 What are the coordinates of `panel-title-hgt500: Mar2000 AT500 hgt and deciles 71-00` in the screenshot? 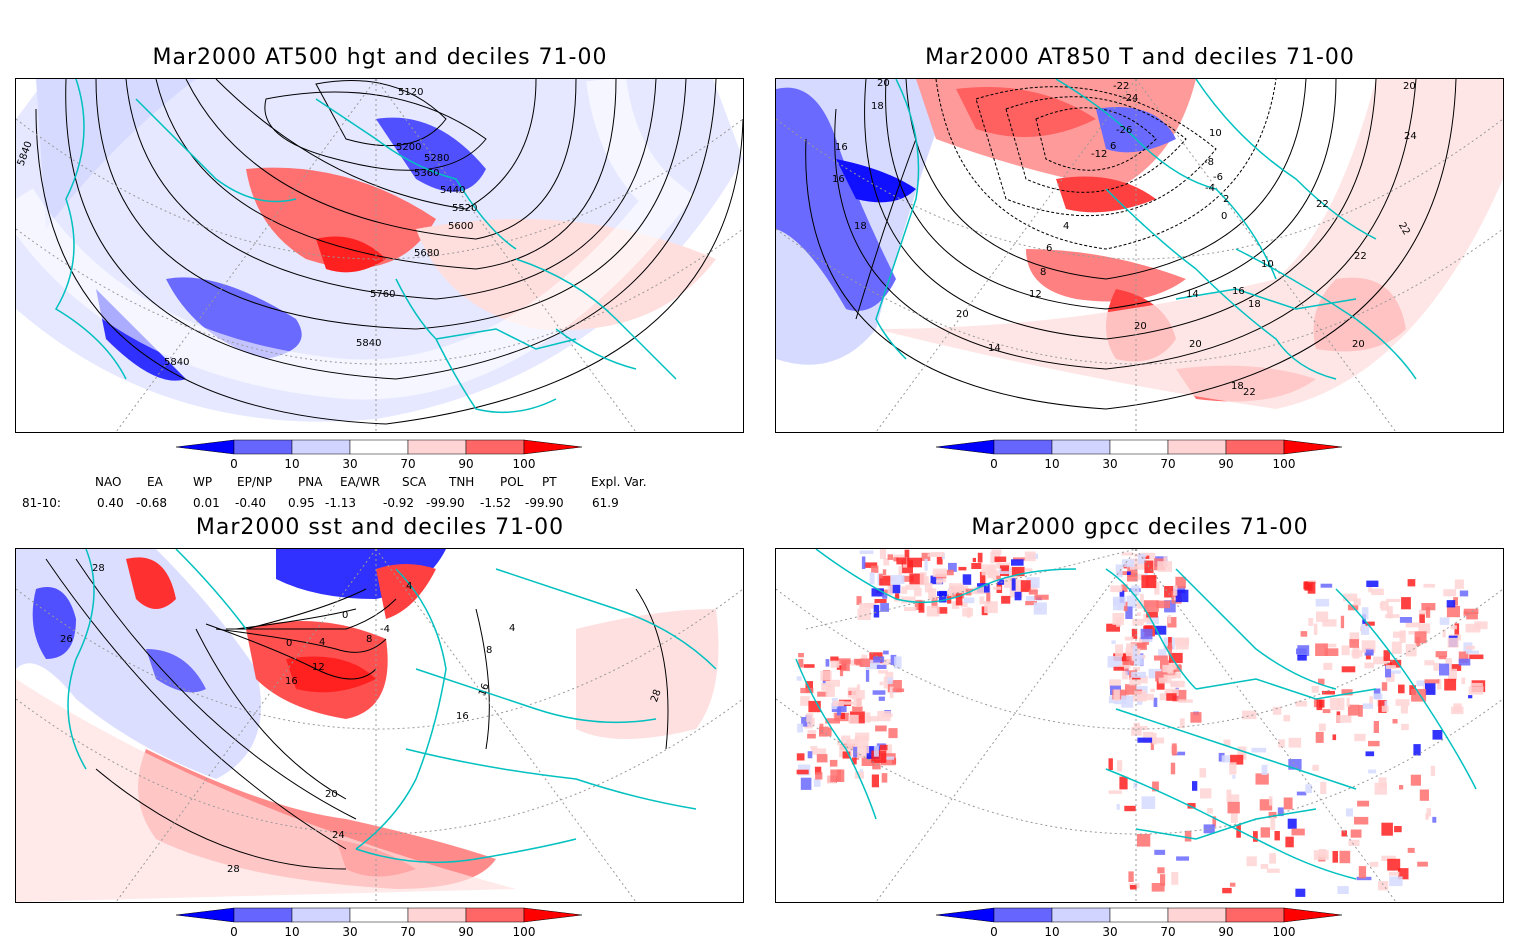 It's located at (380, 57).